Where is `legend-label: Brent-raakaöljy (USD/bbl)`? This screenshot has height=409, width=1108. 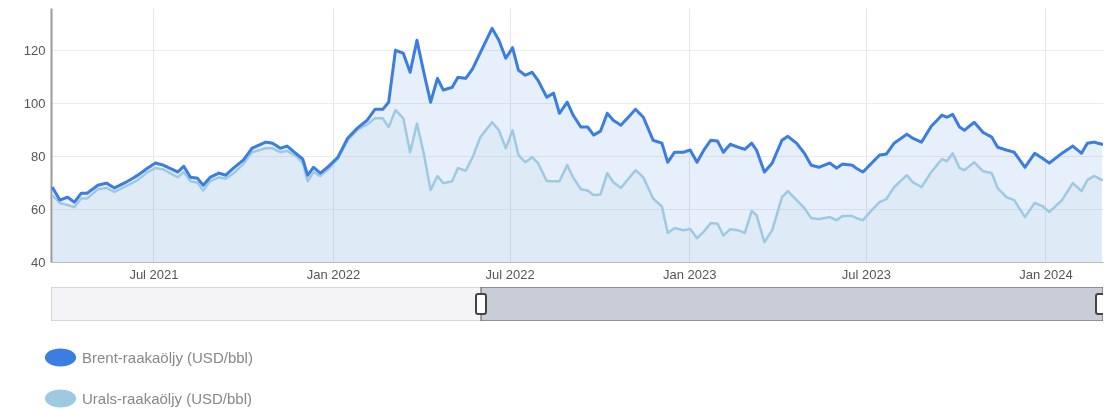 legend-label: Brent-raakaöljy (USD/bbl) is located at coordinates (167, 357).